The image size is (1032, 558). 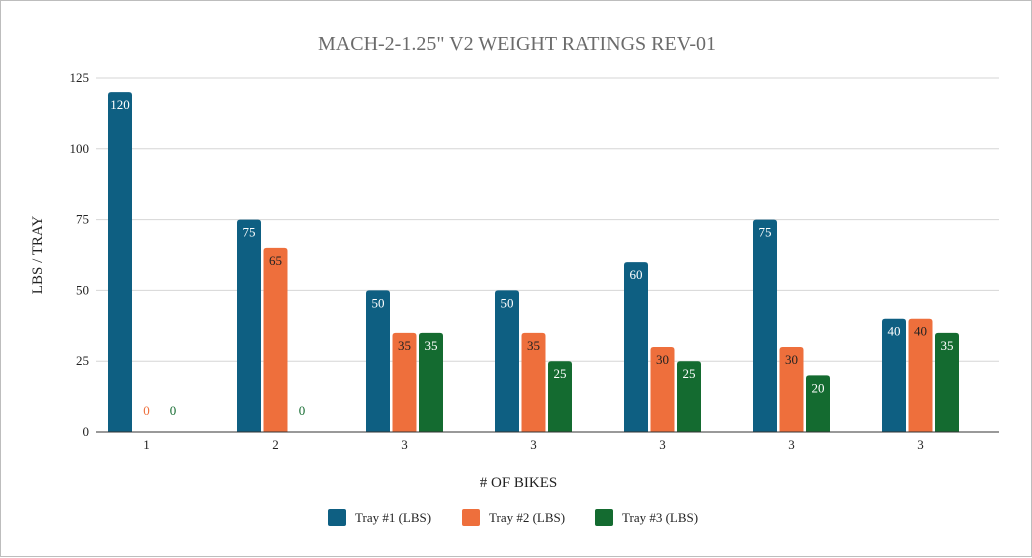 What do you see at coordinates (660, 517) in the screenshot?
I see `legend-label-3: Tray #3 (LBS)` at bounding box center [660, 517].